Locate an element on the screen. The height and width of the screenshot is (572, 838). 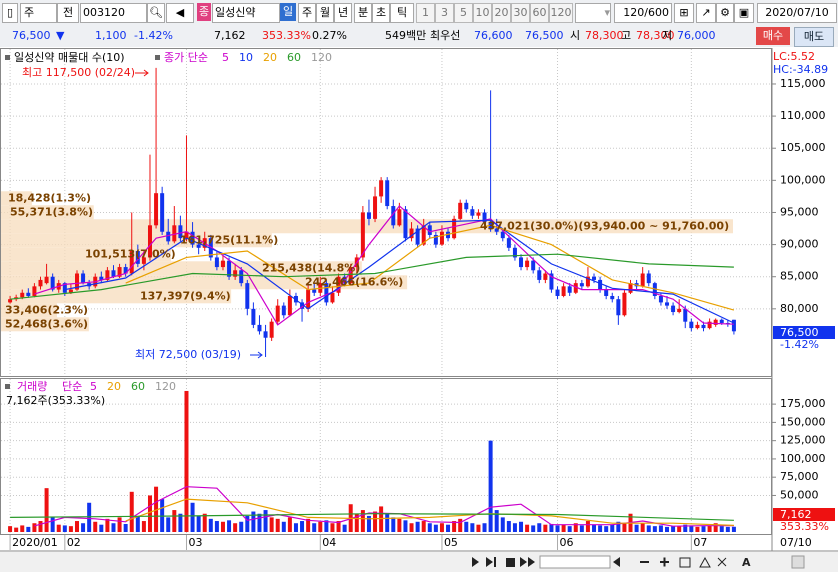
number-button: 5 is located at coordinates (463, 13).